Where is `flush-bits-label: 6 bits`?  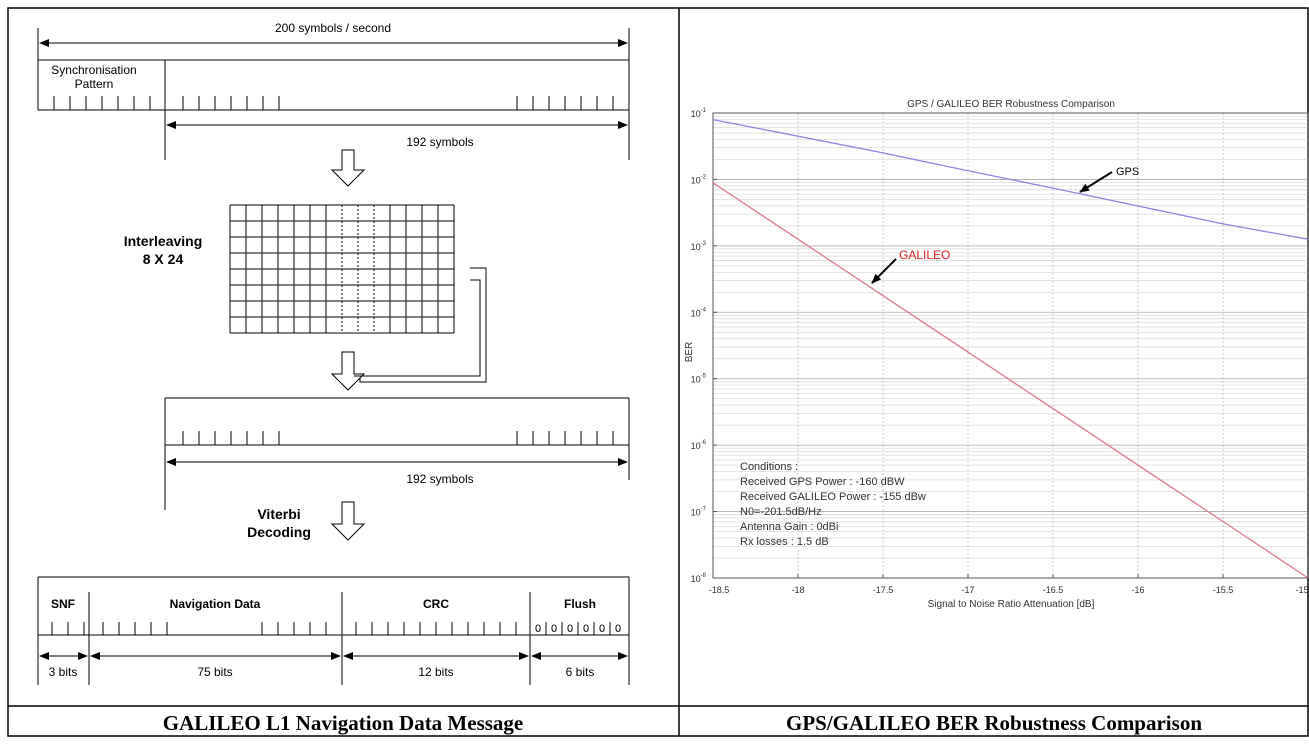
flush-bits-label: 6 bits is located at coordinates (580, 672).